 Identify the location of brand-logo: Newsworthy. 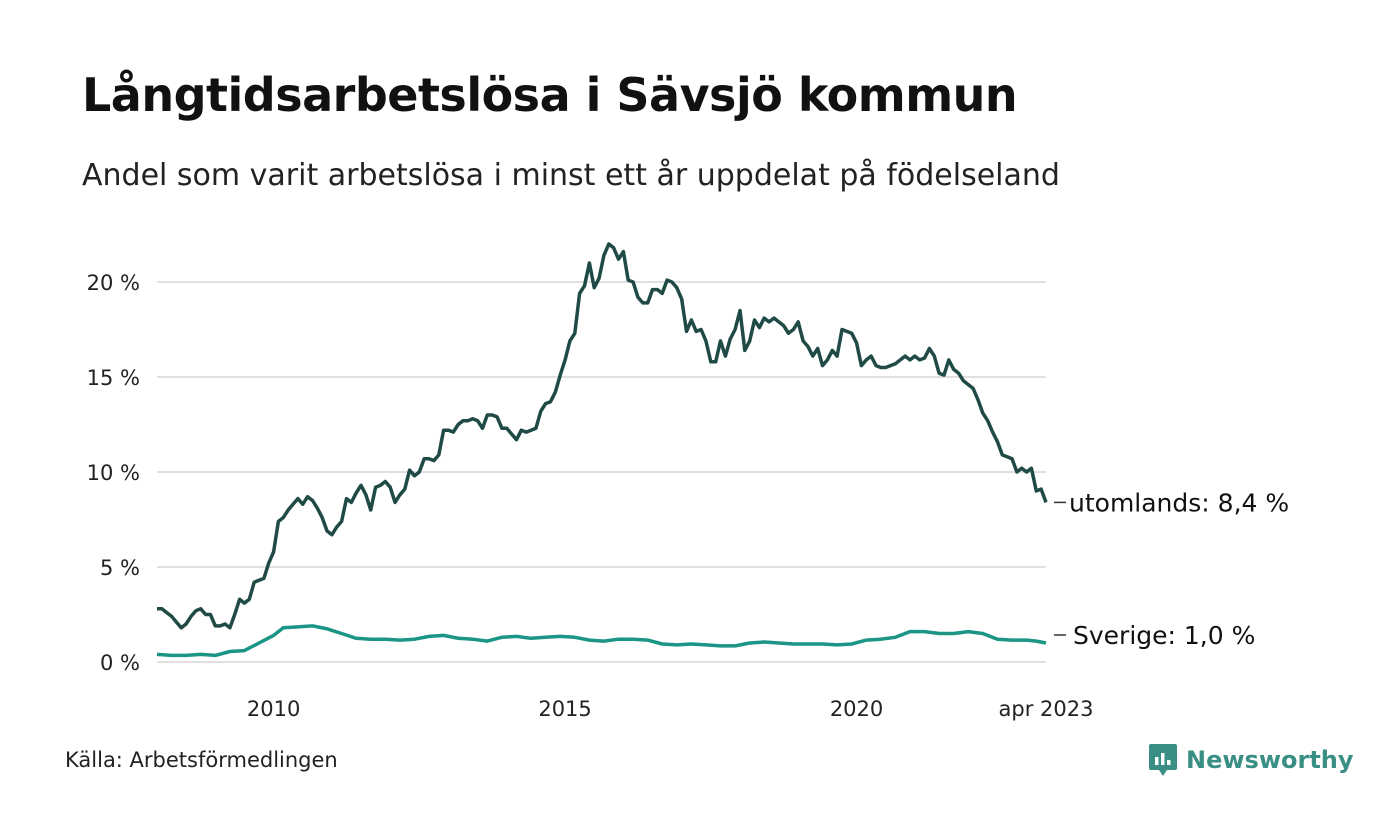
(1251, 760).